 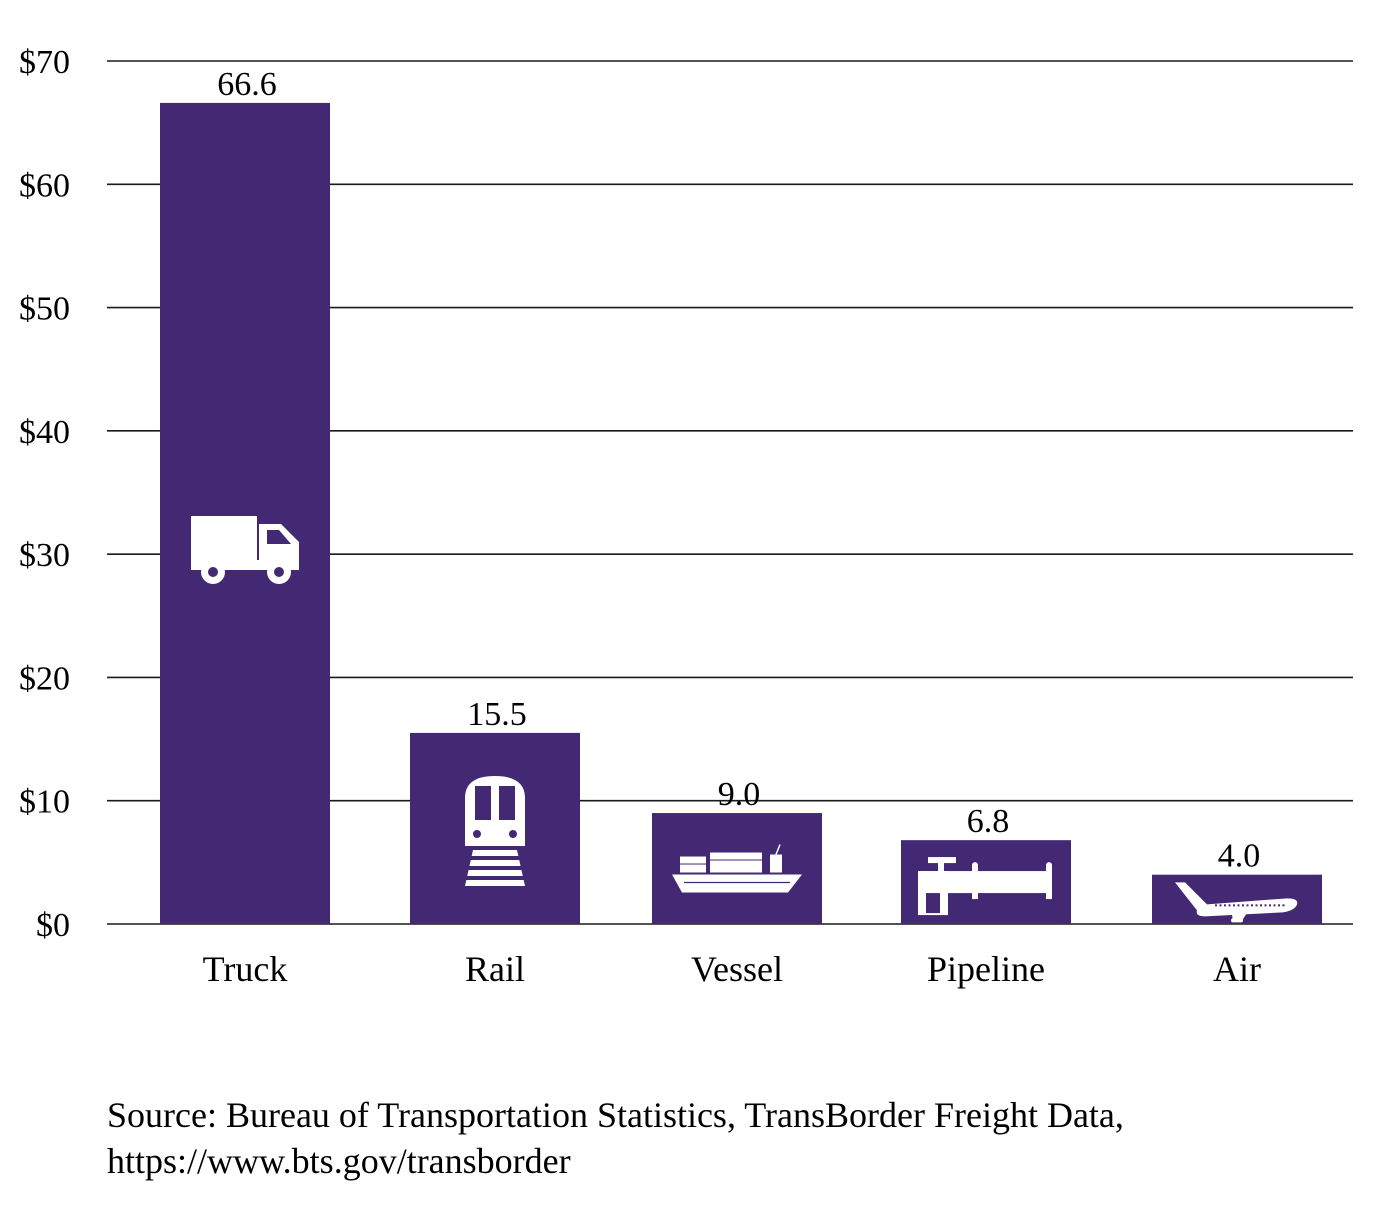 I want to click on y-axis-tick-labels: $0 $10 $20 $30 $40 $50 $60 $70, so click(x=44, y=494).